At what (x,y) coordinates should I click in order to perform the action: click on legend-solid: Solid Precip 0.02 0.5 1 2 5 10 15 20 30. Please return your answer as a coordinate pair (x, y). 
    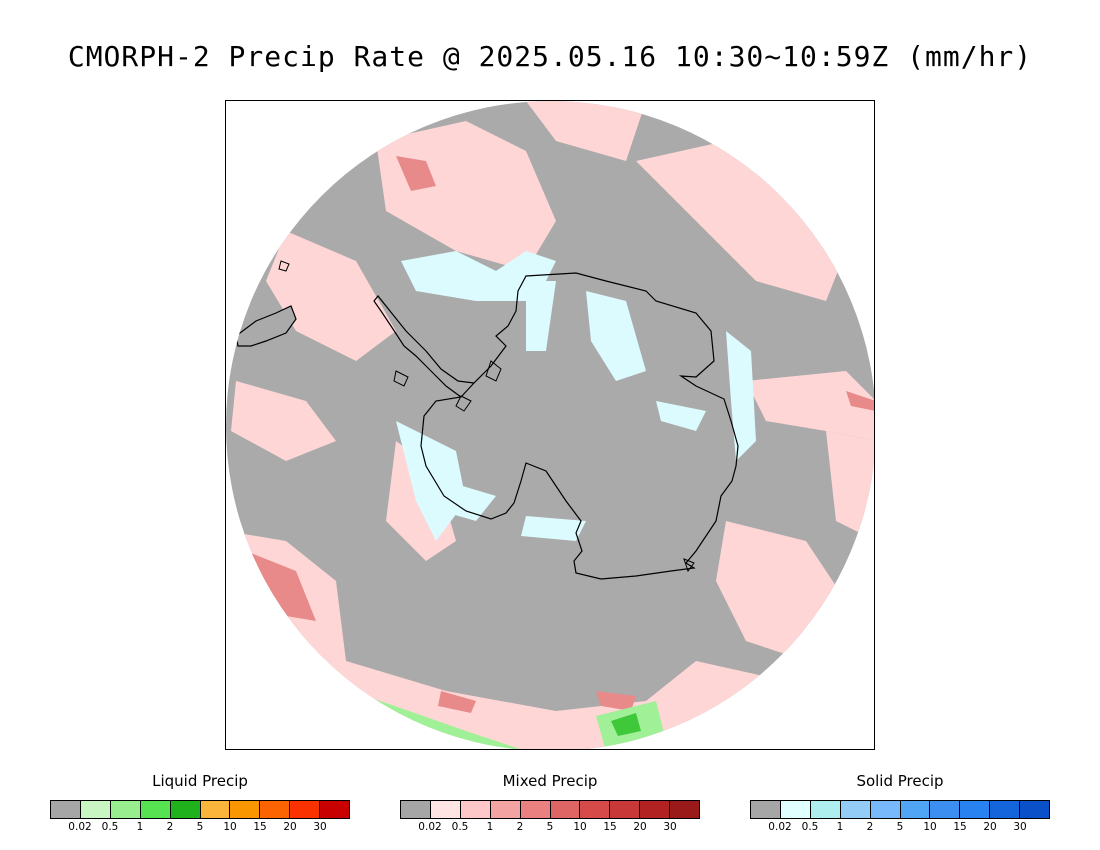
    Looking at the image, I should click on (900, 802).